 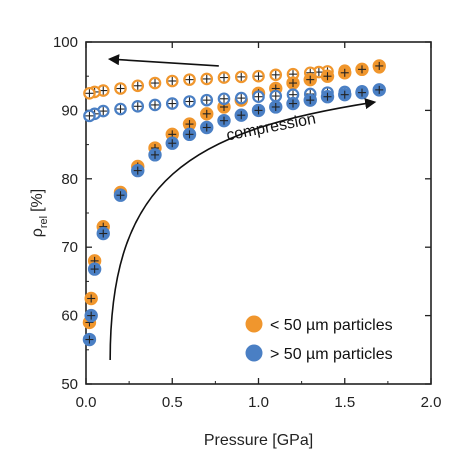 I want to click on x-tick-label: 0.0, so click(x=86, y=402).